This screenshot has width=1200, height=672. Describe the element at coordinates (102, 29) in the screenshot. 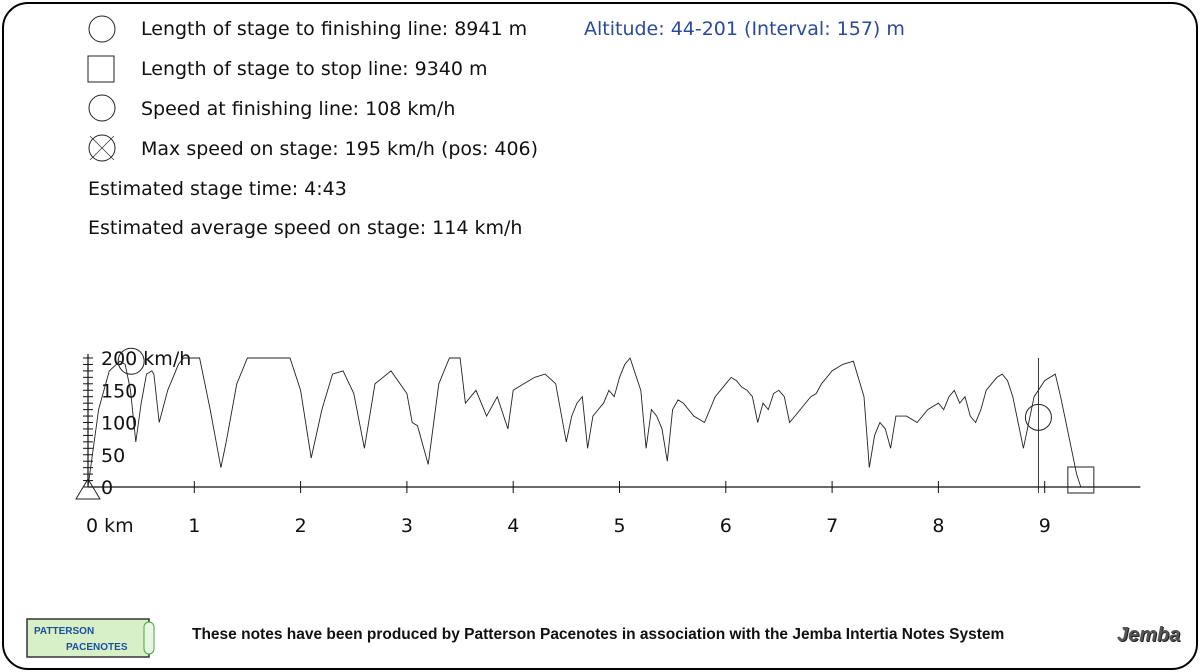

I see `finish-circle-icon` at that location.